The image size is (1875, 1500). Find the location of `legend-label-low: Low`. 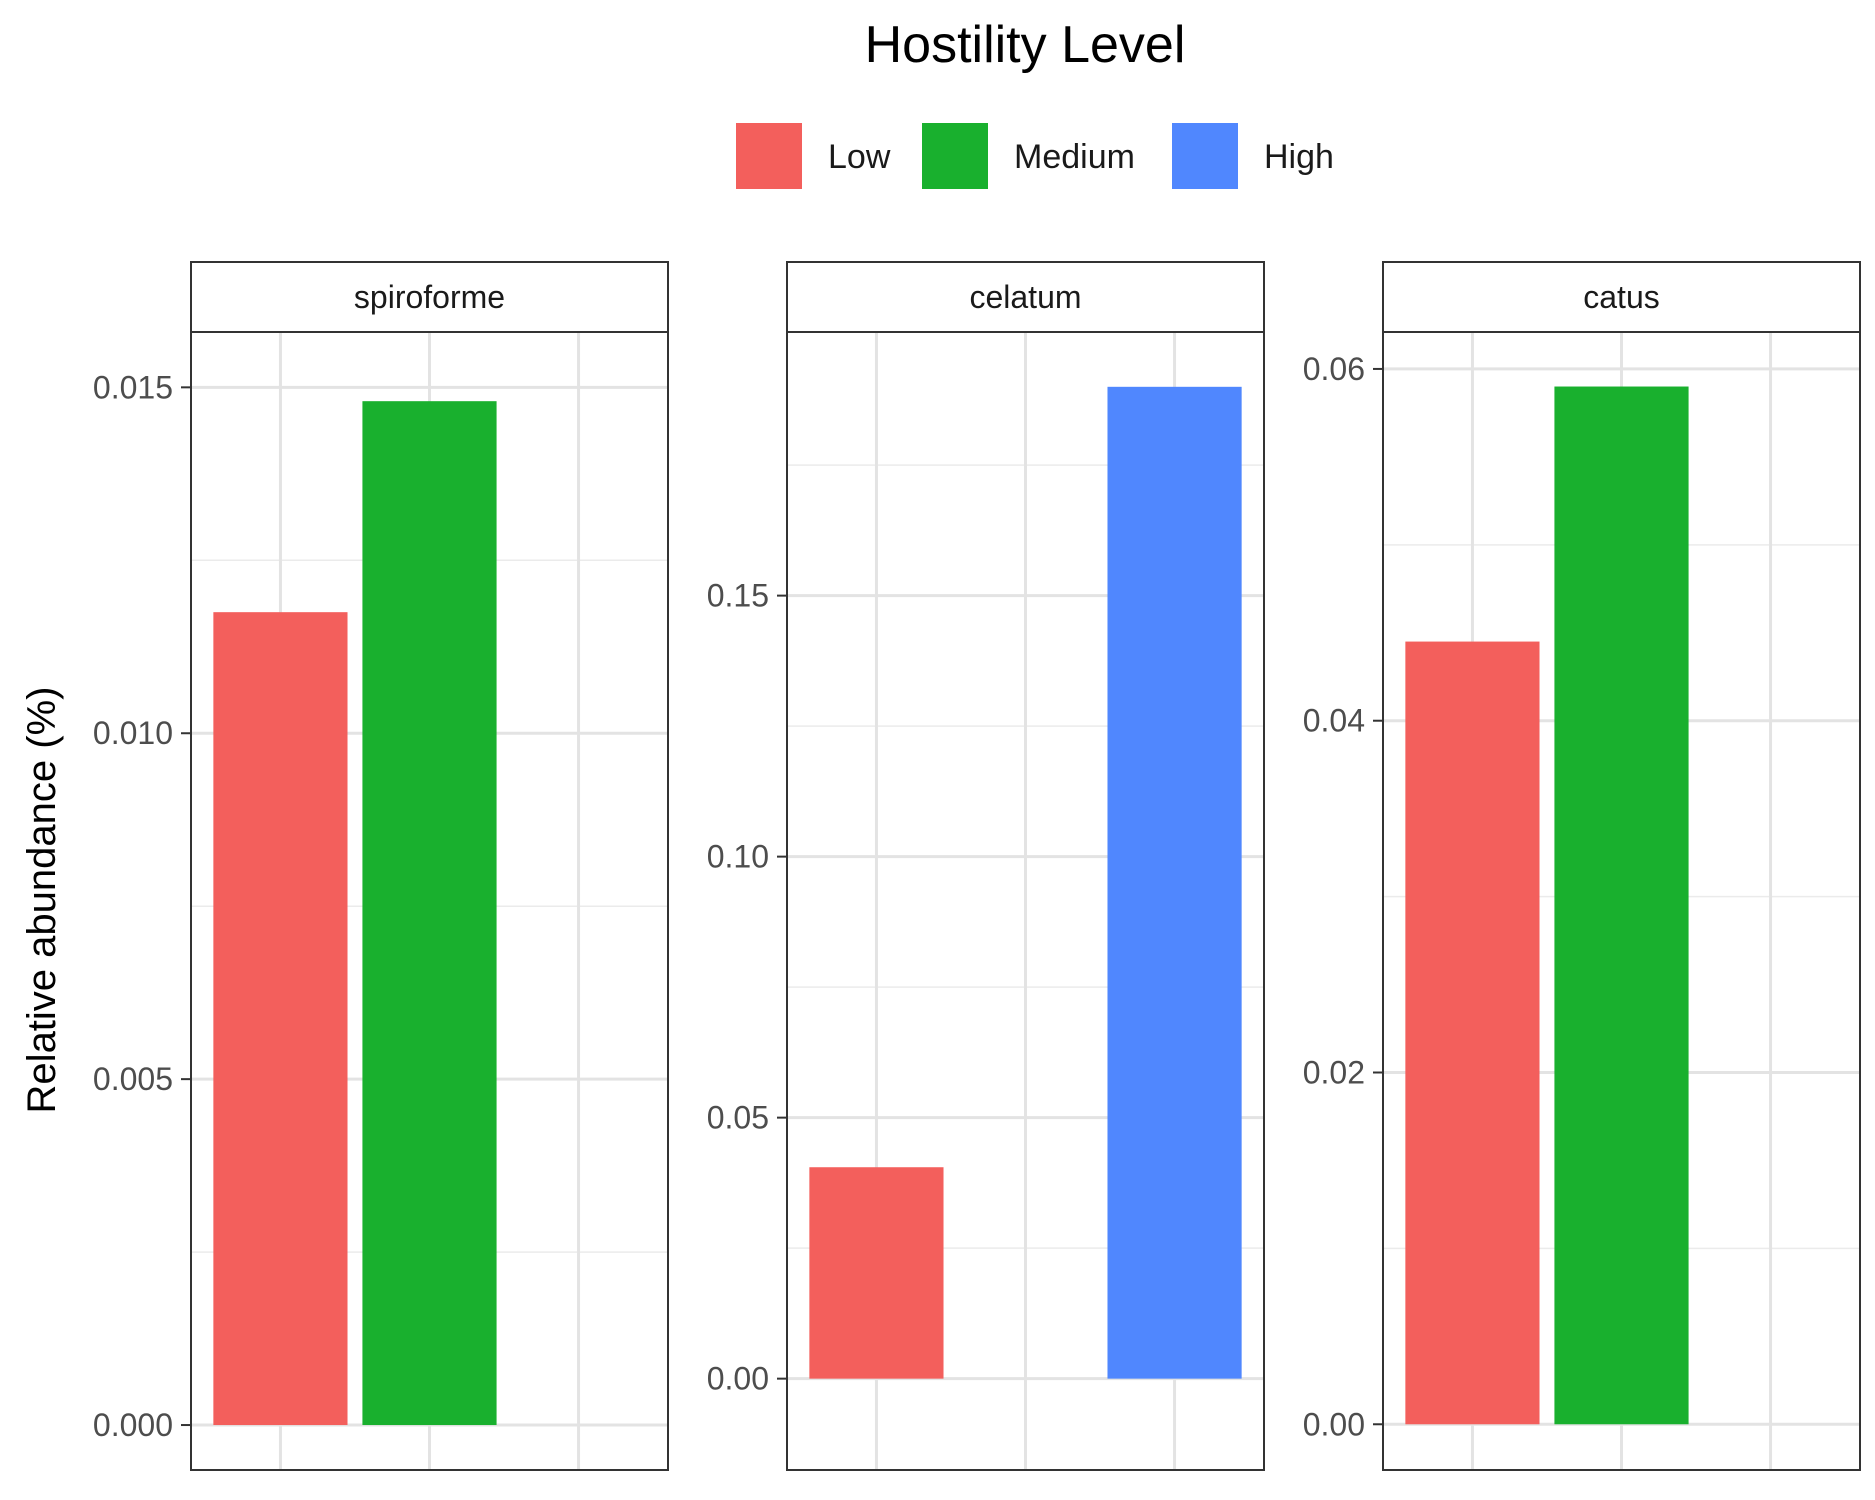

legend-label-low: Low is located at coordinates (859, 157).